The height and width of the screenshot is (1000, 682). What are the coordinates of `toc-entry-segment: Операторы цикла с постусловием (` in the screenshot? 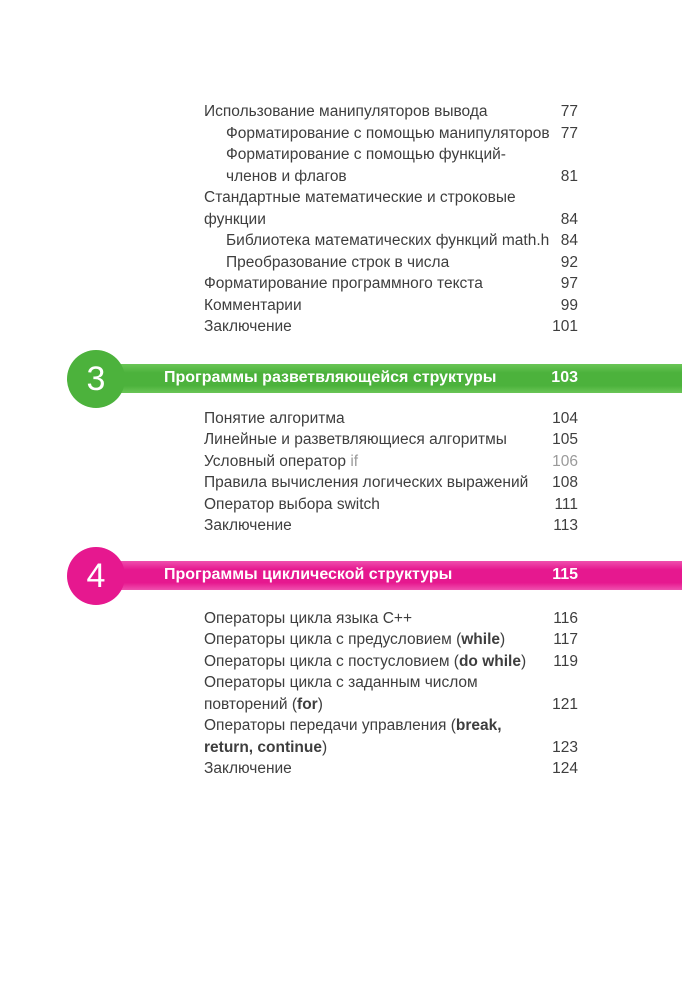 It's located at (331, 661).